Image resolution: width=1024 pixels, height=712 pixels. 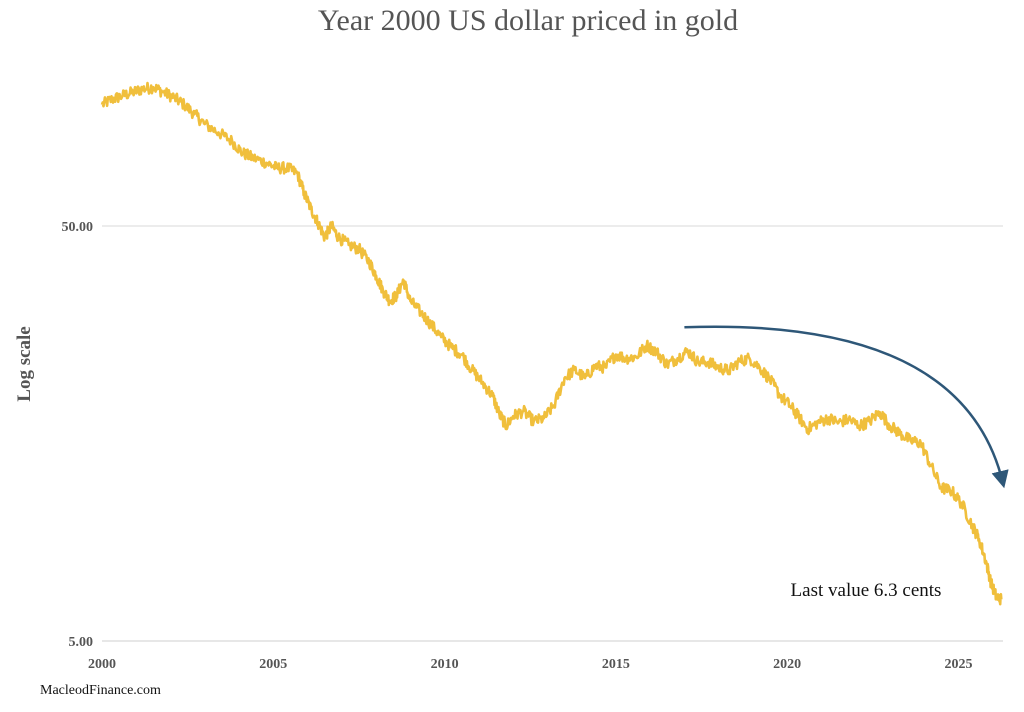 I want to click on x-tick-label: 2010, so click(x=445, y=664).